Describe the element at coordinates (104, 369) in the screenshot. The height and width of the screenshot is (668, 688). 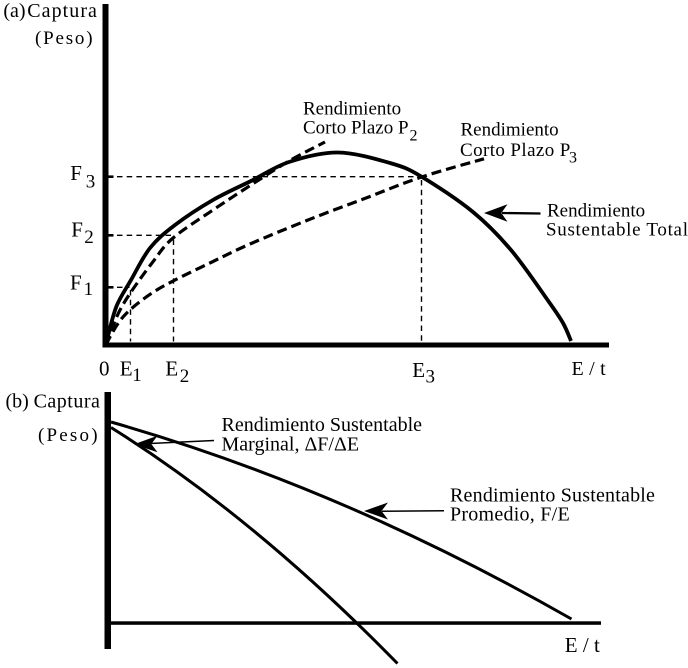
I see `svg-text: 0` at that location.